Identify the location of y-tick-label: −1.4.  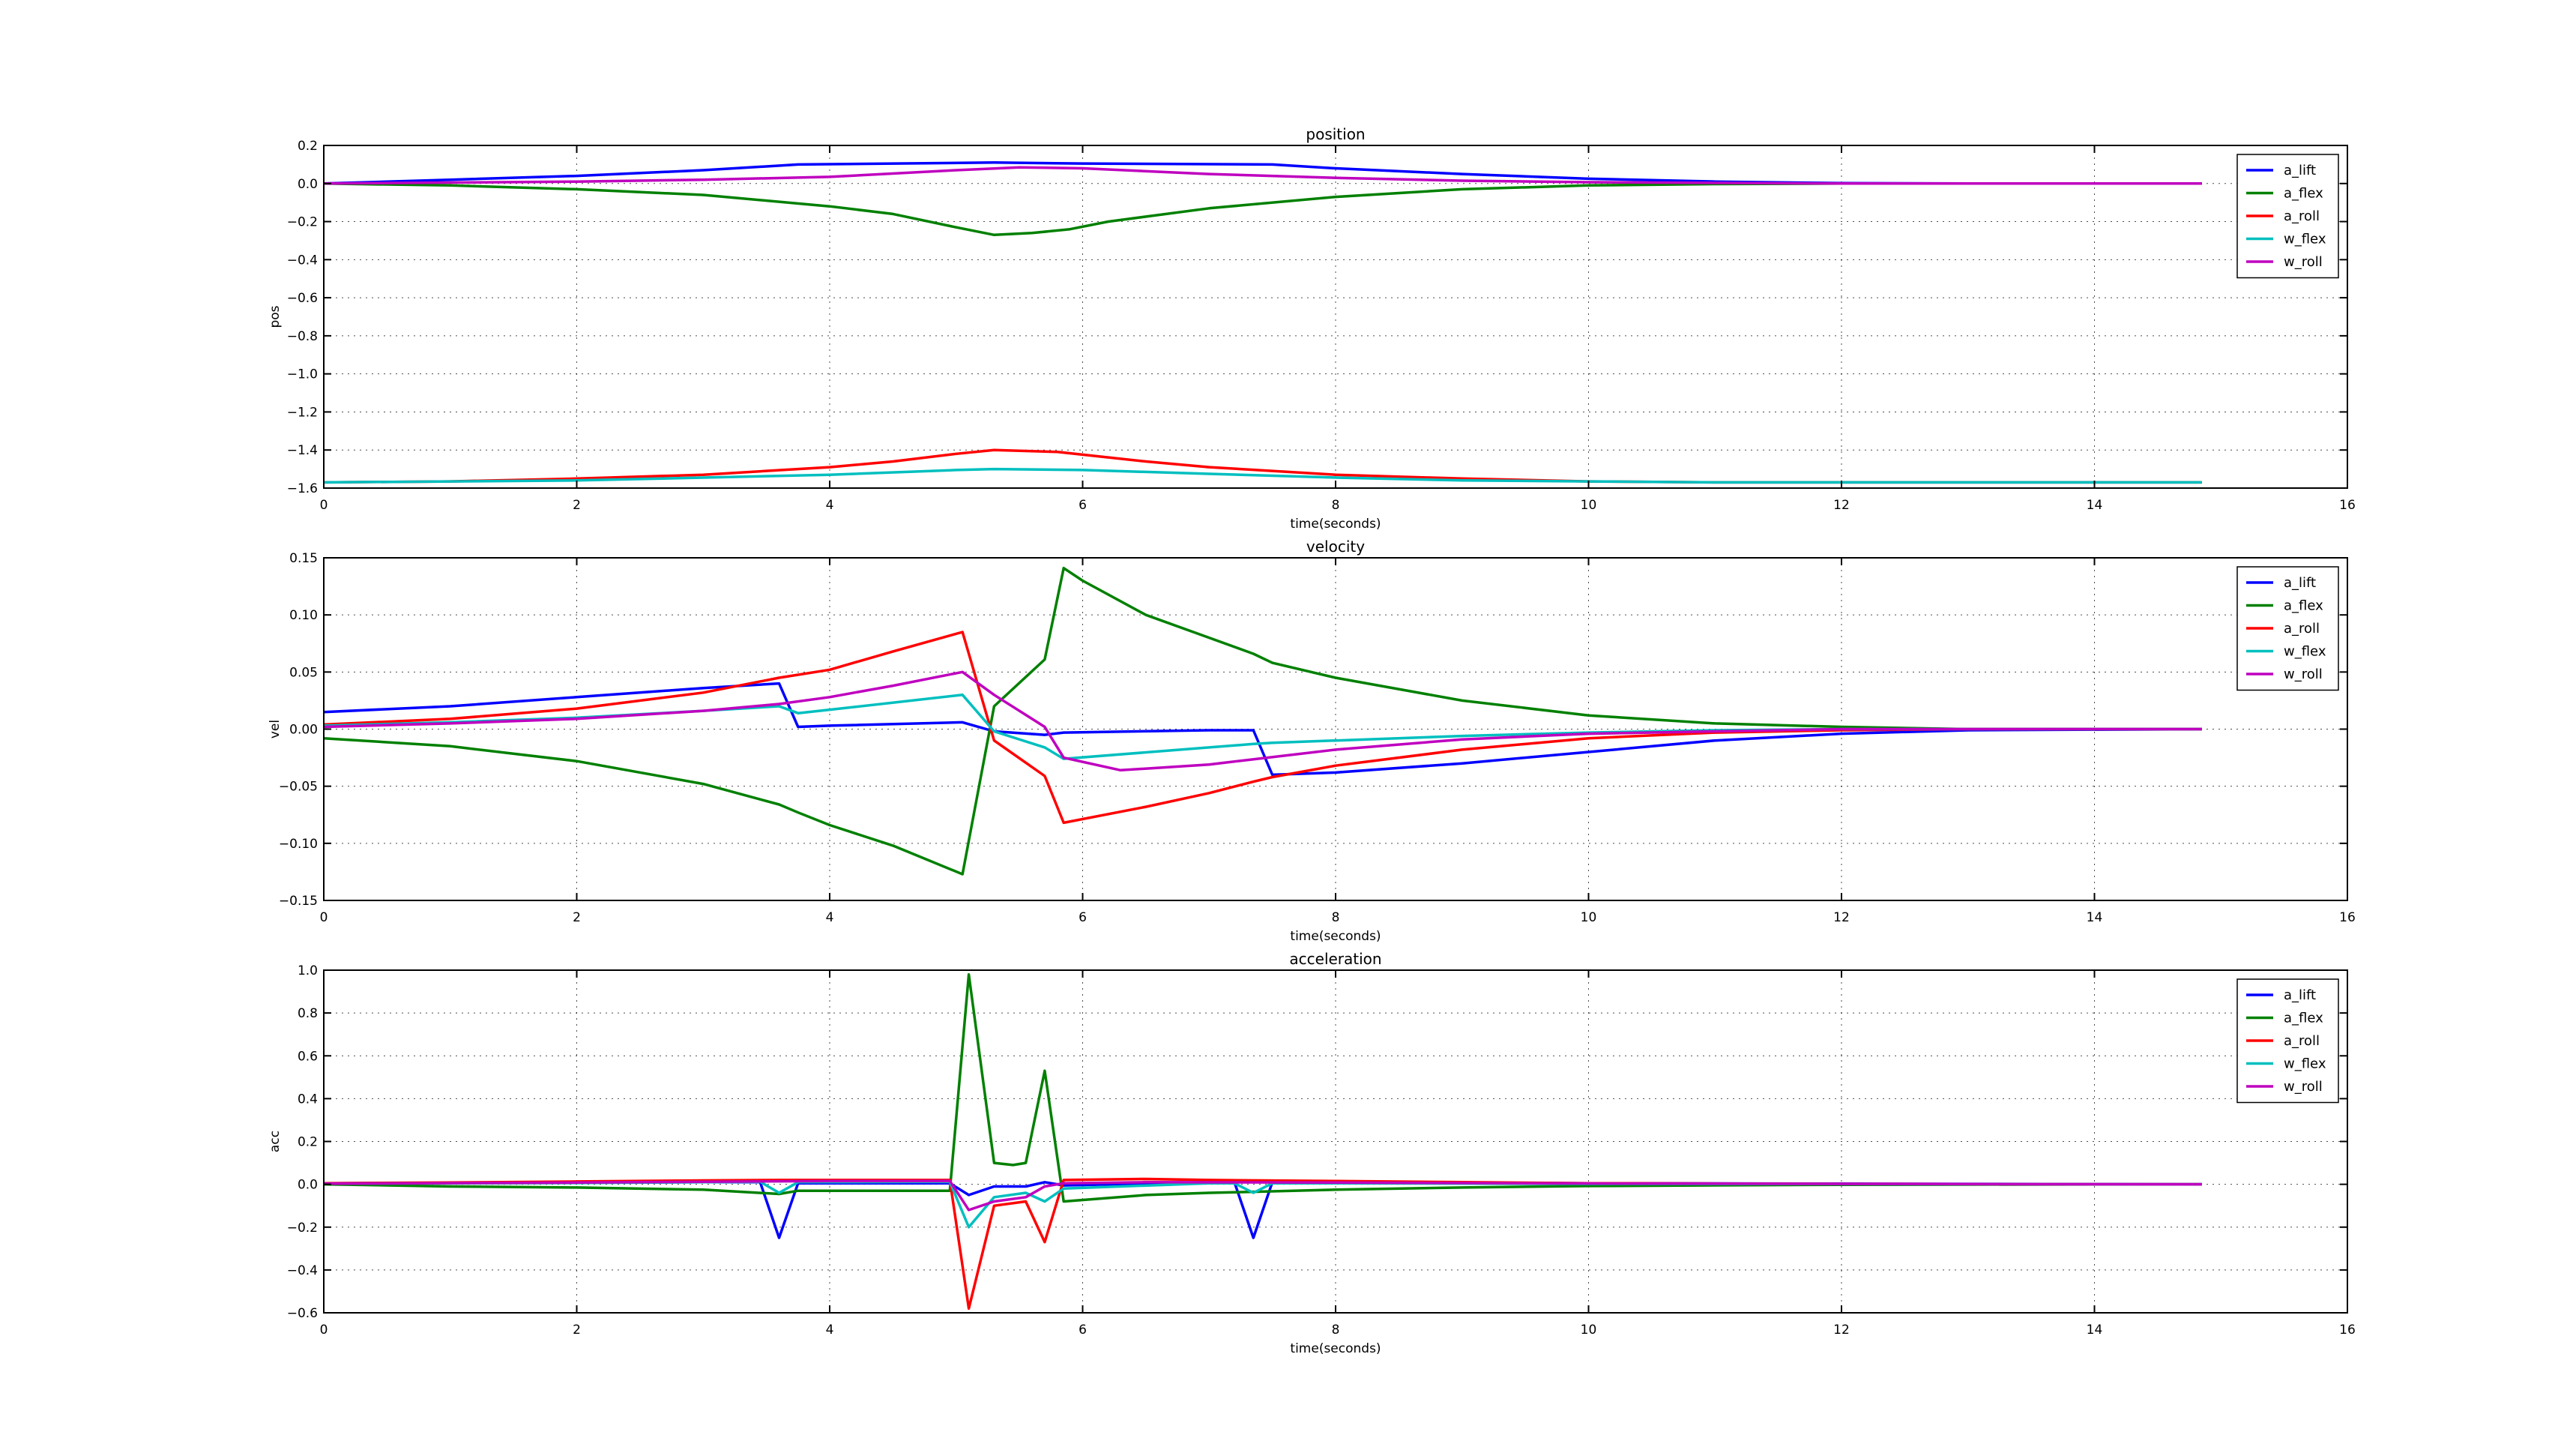
(302, 450).